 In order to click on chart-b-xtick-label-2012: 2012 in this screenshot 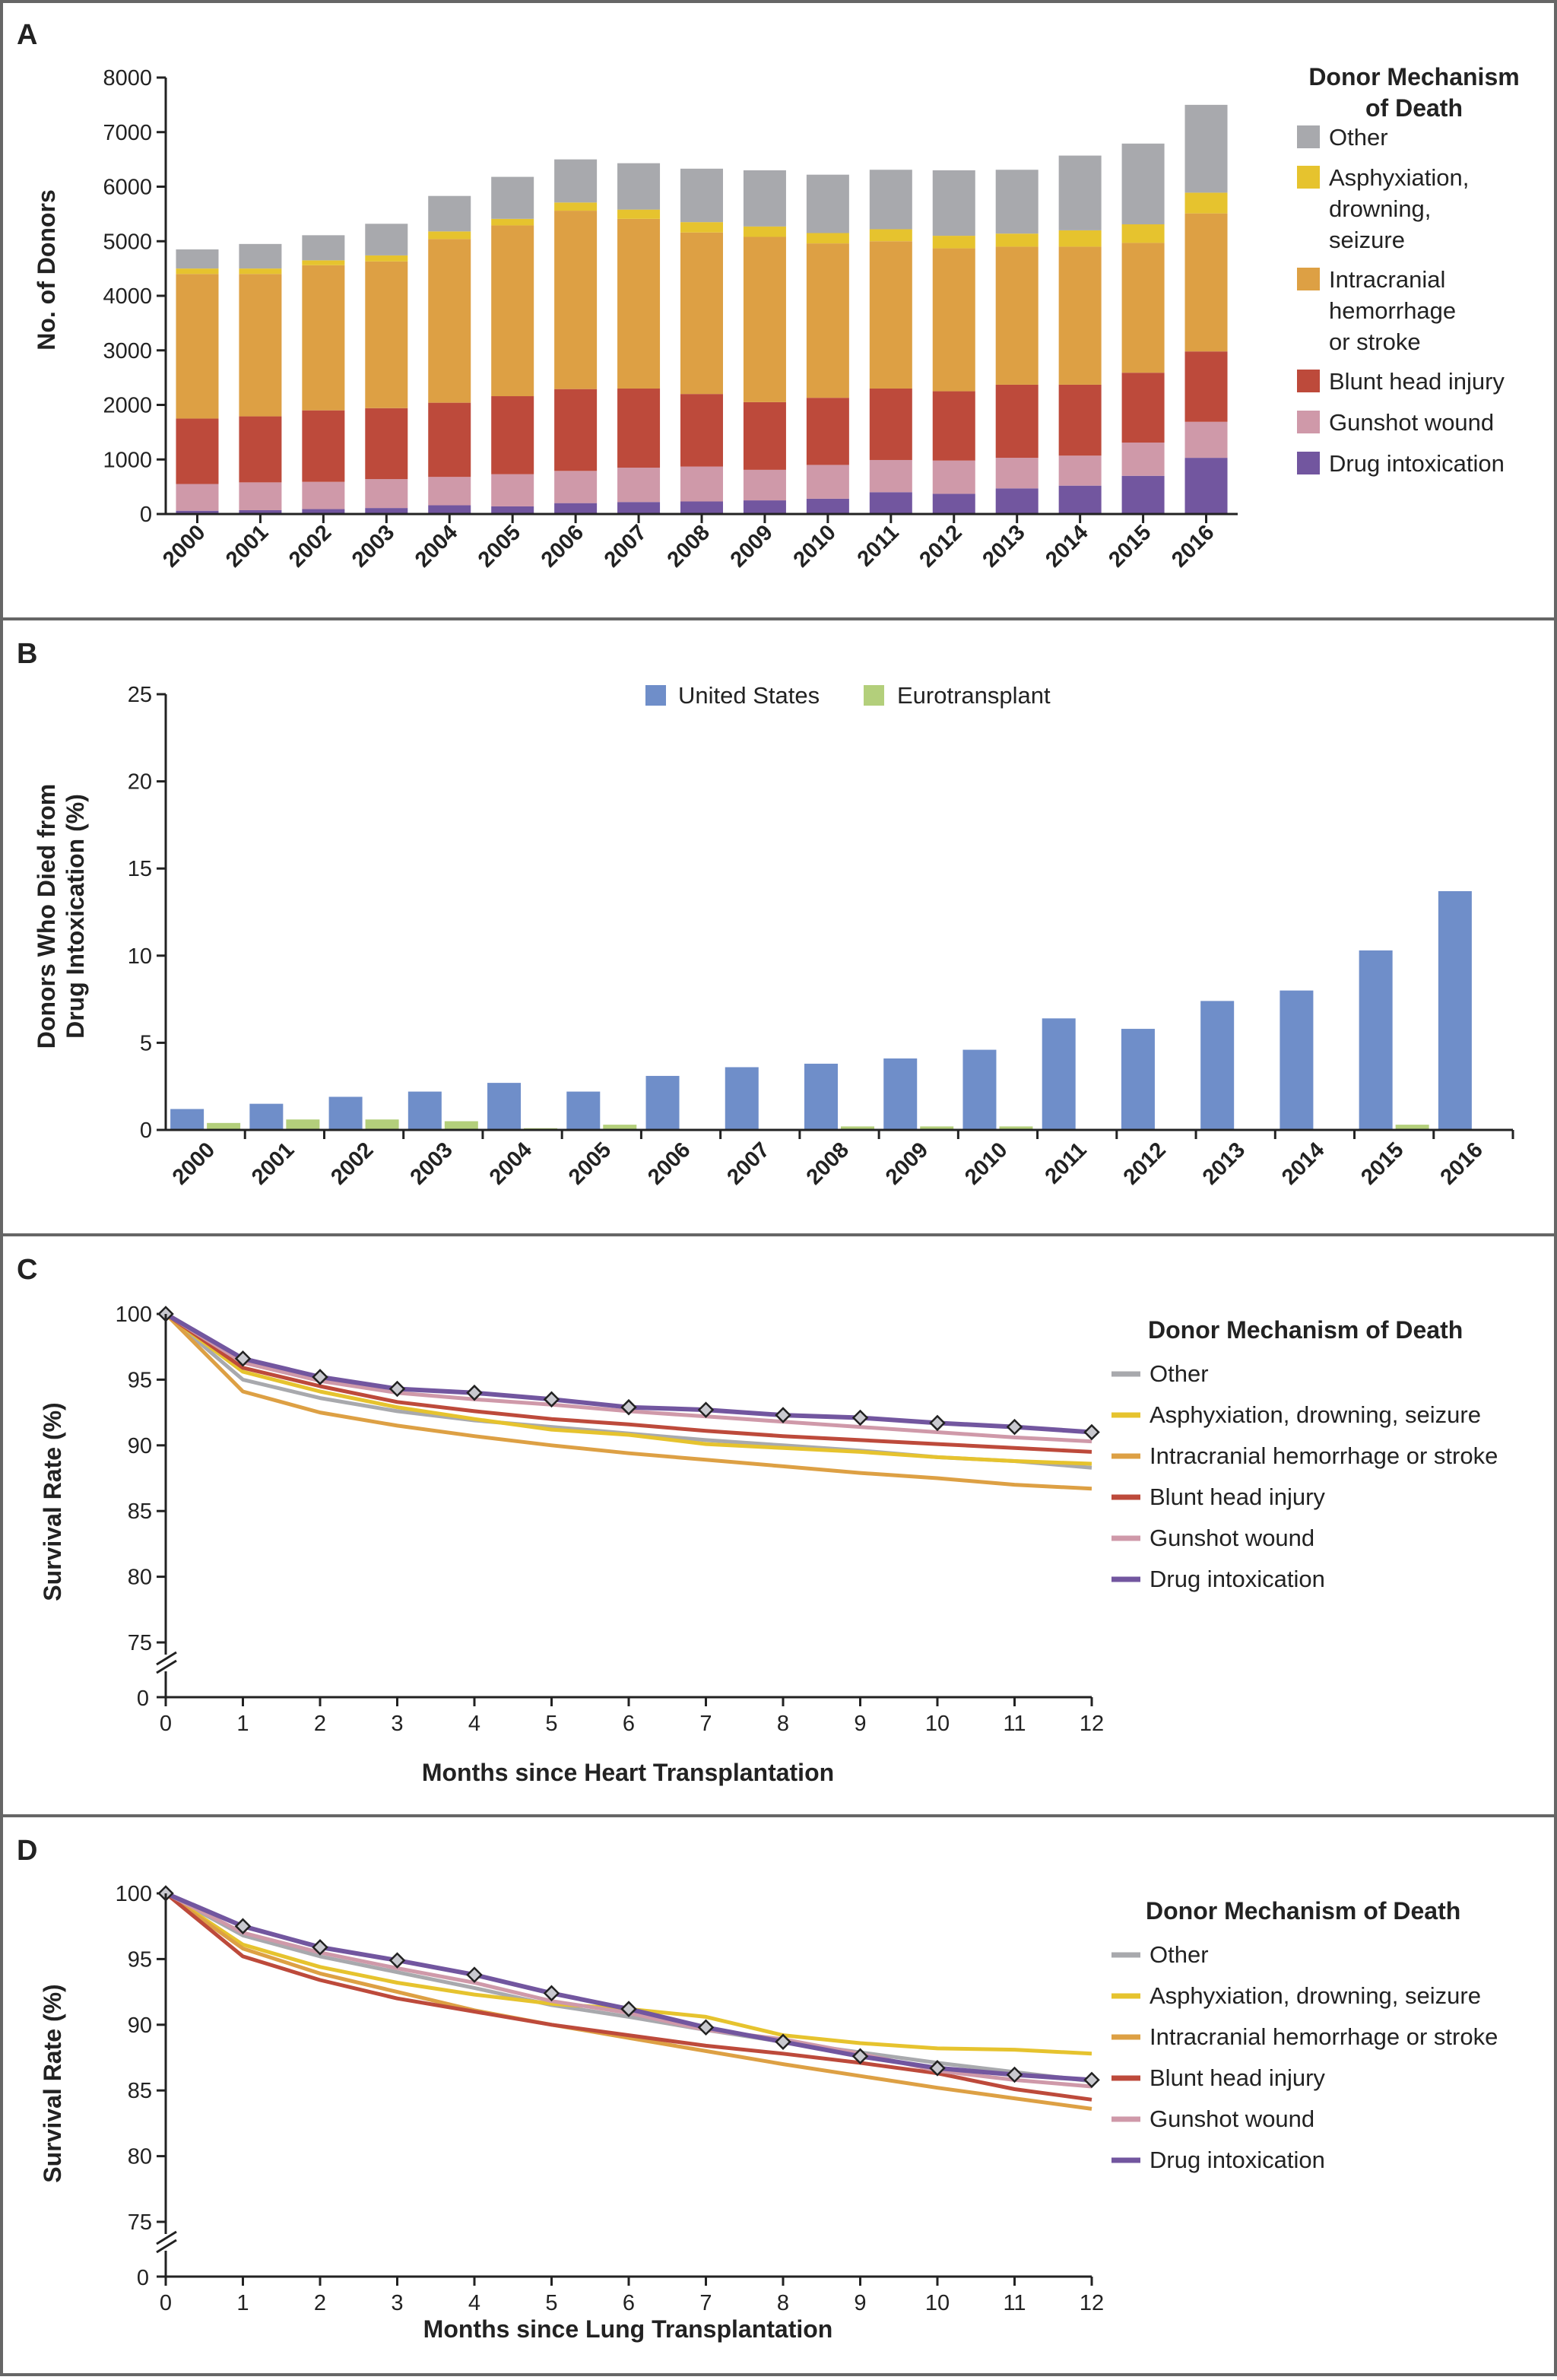, I will do `click(1145, 1163)`.